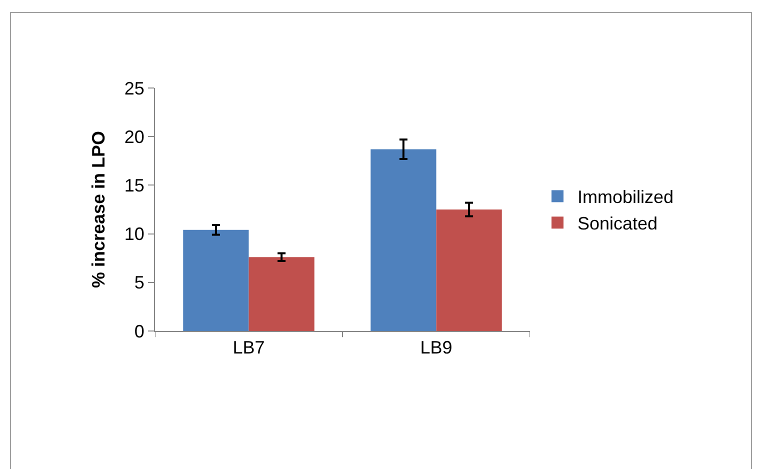  I want to click on y-tick-label: 10, so click(134, 234).